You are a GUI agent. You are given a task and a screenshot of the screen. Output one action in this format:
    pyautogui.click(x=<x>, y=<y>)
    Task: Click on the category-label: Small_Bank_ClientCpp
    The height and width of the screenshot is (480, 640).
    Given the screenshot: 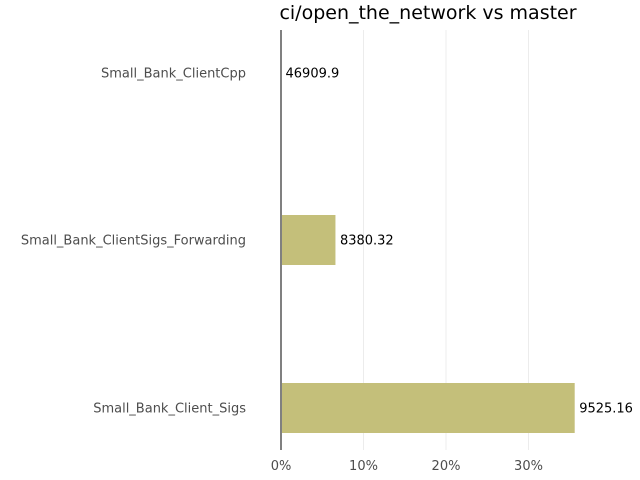 What is the action you would take?
    pyautogui.click(x=173, y=74)
    